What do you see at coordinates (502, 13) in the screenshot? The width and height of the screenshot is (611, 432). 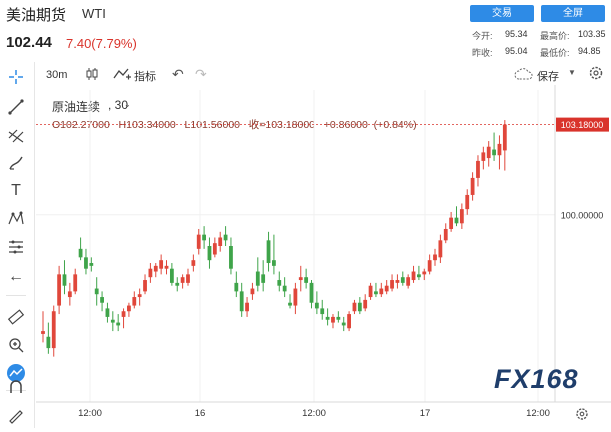 I see `trade-button: 交易` at bounding box center [502, 13].